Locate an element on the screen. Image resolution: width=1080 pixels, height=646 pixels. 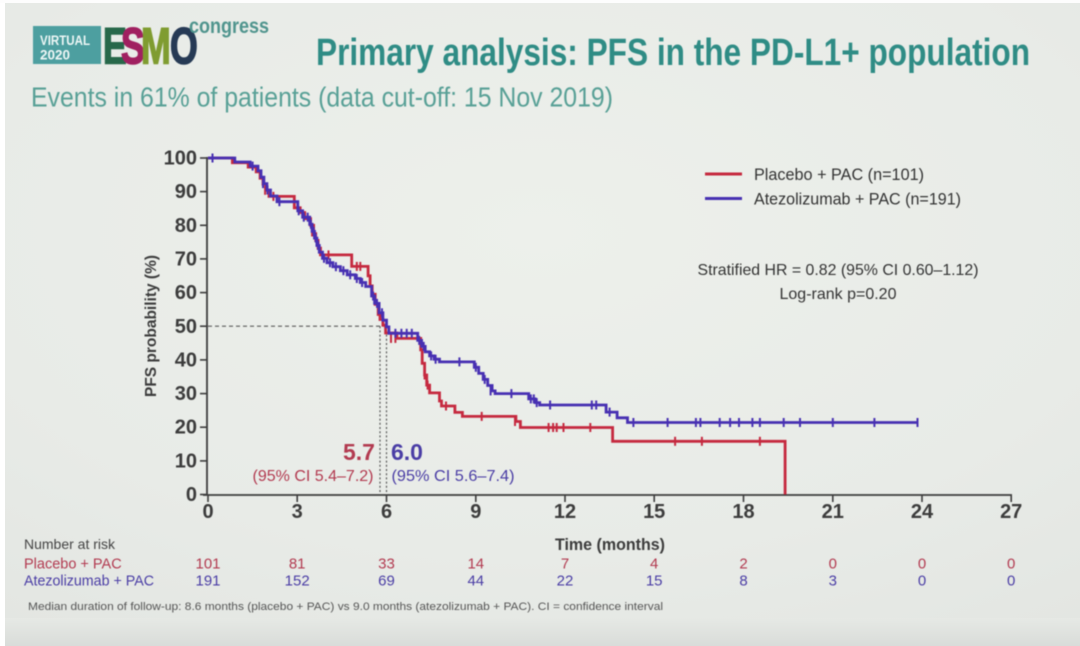
svg-text: 101 is located at coordinates (207, 564).